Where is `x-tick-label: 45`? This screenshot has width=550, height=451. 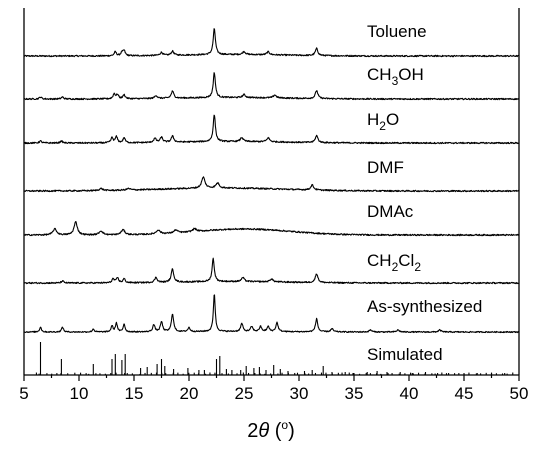 x-tick-label: 45 is located at coordinates (464, 393).